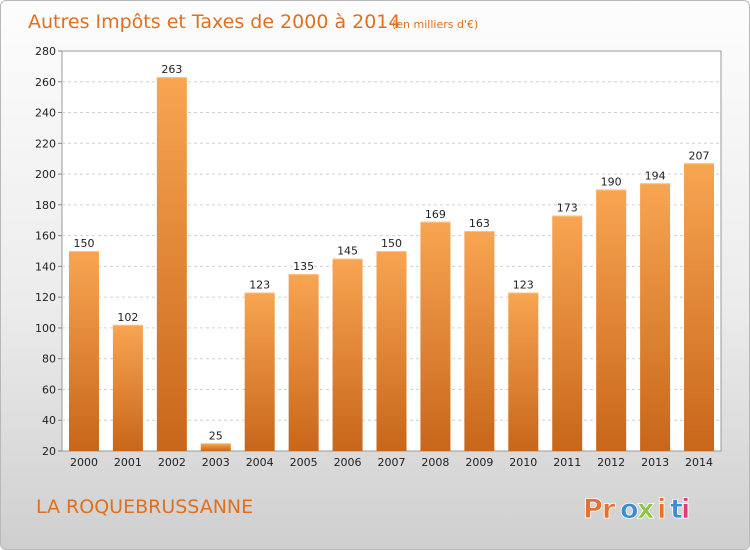  I want to click on y-tick-label: 100, so click(45, 328).